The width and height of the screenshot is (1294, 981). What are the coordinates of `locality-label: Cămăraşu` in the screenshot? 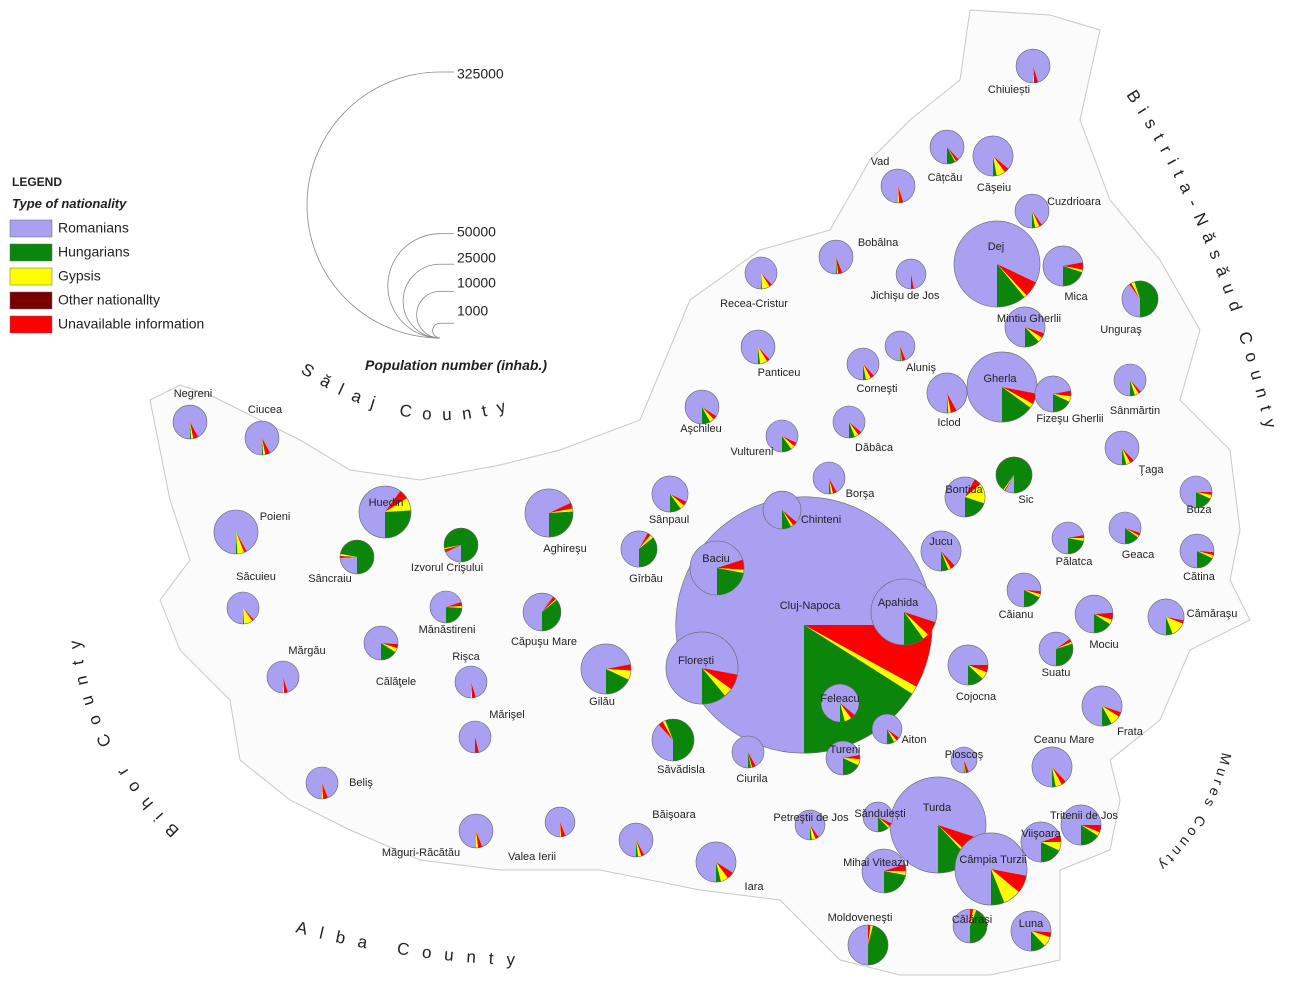 It's located at (1212, 614).